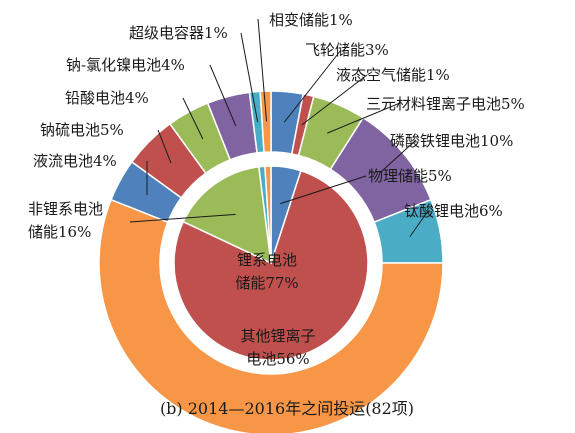 This screenshot has height=433, width=575. Describe the element at coordinates (266, 271) in the screenshot. I see `slice-label: 锂系电池储能77%` at that location.